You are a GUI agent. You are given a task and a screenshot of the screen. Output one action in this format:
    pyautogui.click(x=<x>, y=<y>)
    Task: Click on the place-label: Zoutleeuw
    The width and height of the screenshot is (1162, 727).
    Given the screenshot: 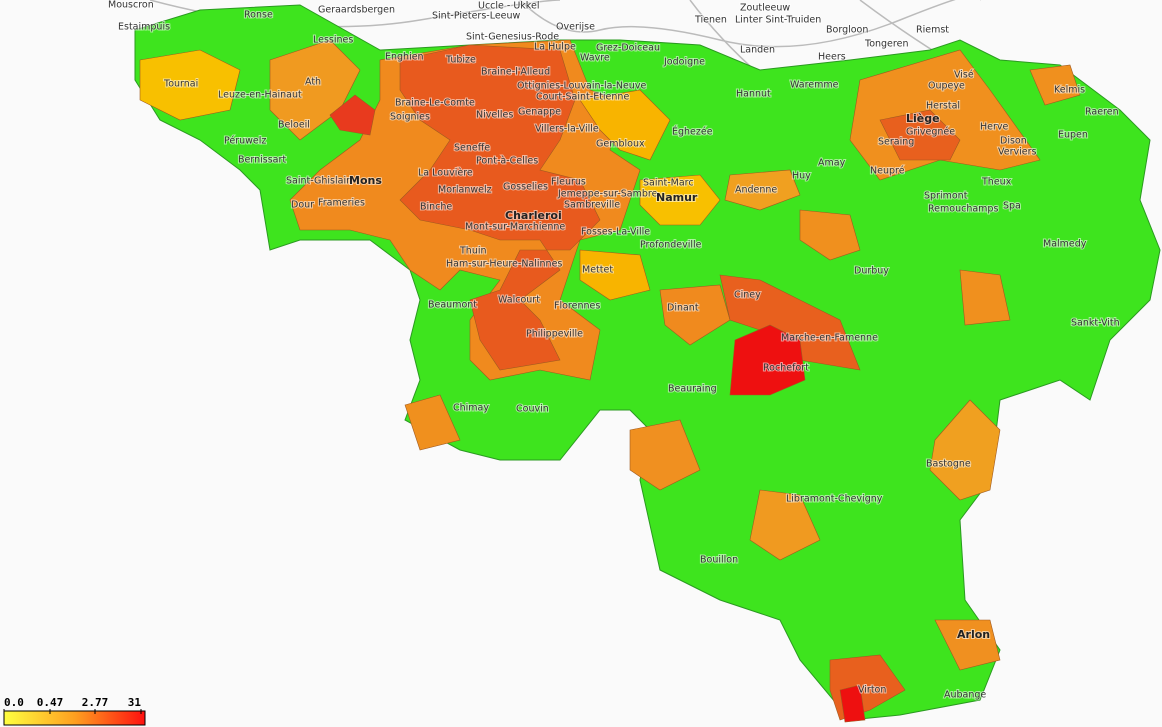 What is the action you would take?
    pyautogui.click(x=765, y=8)
    